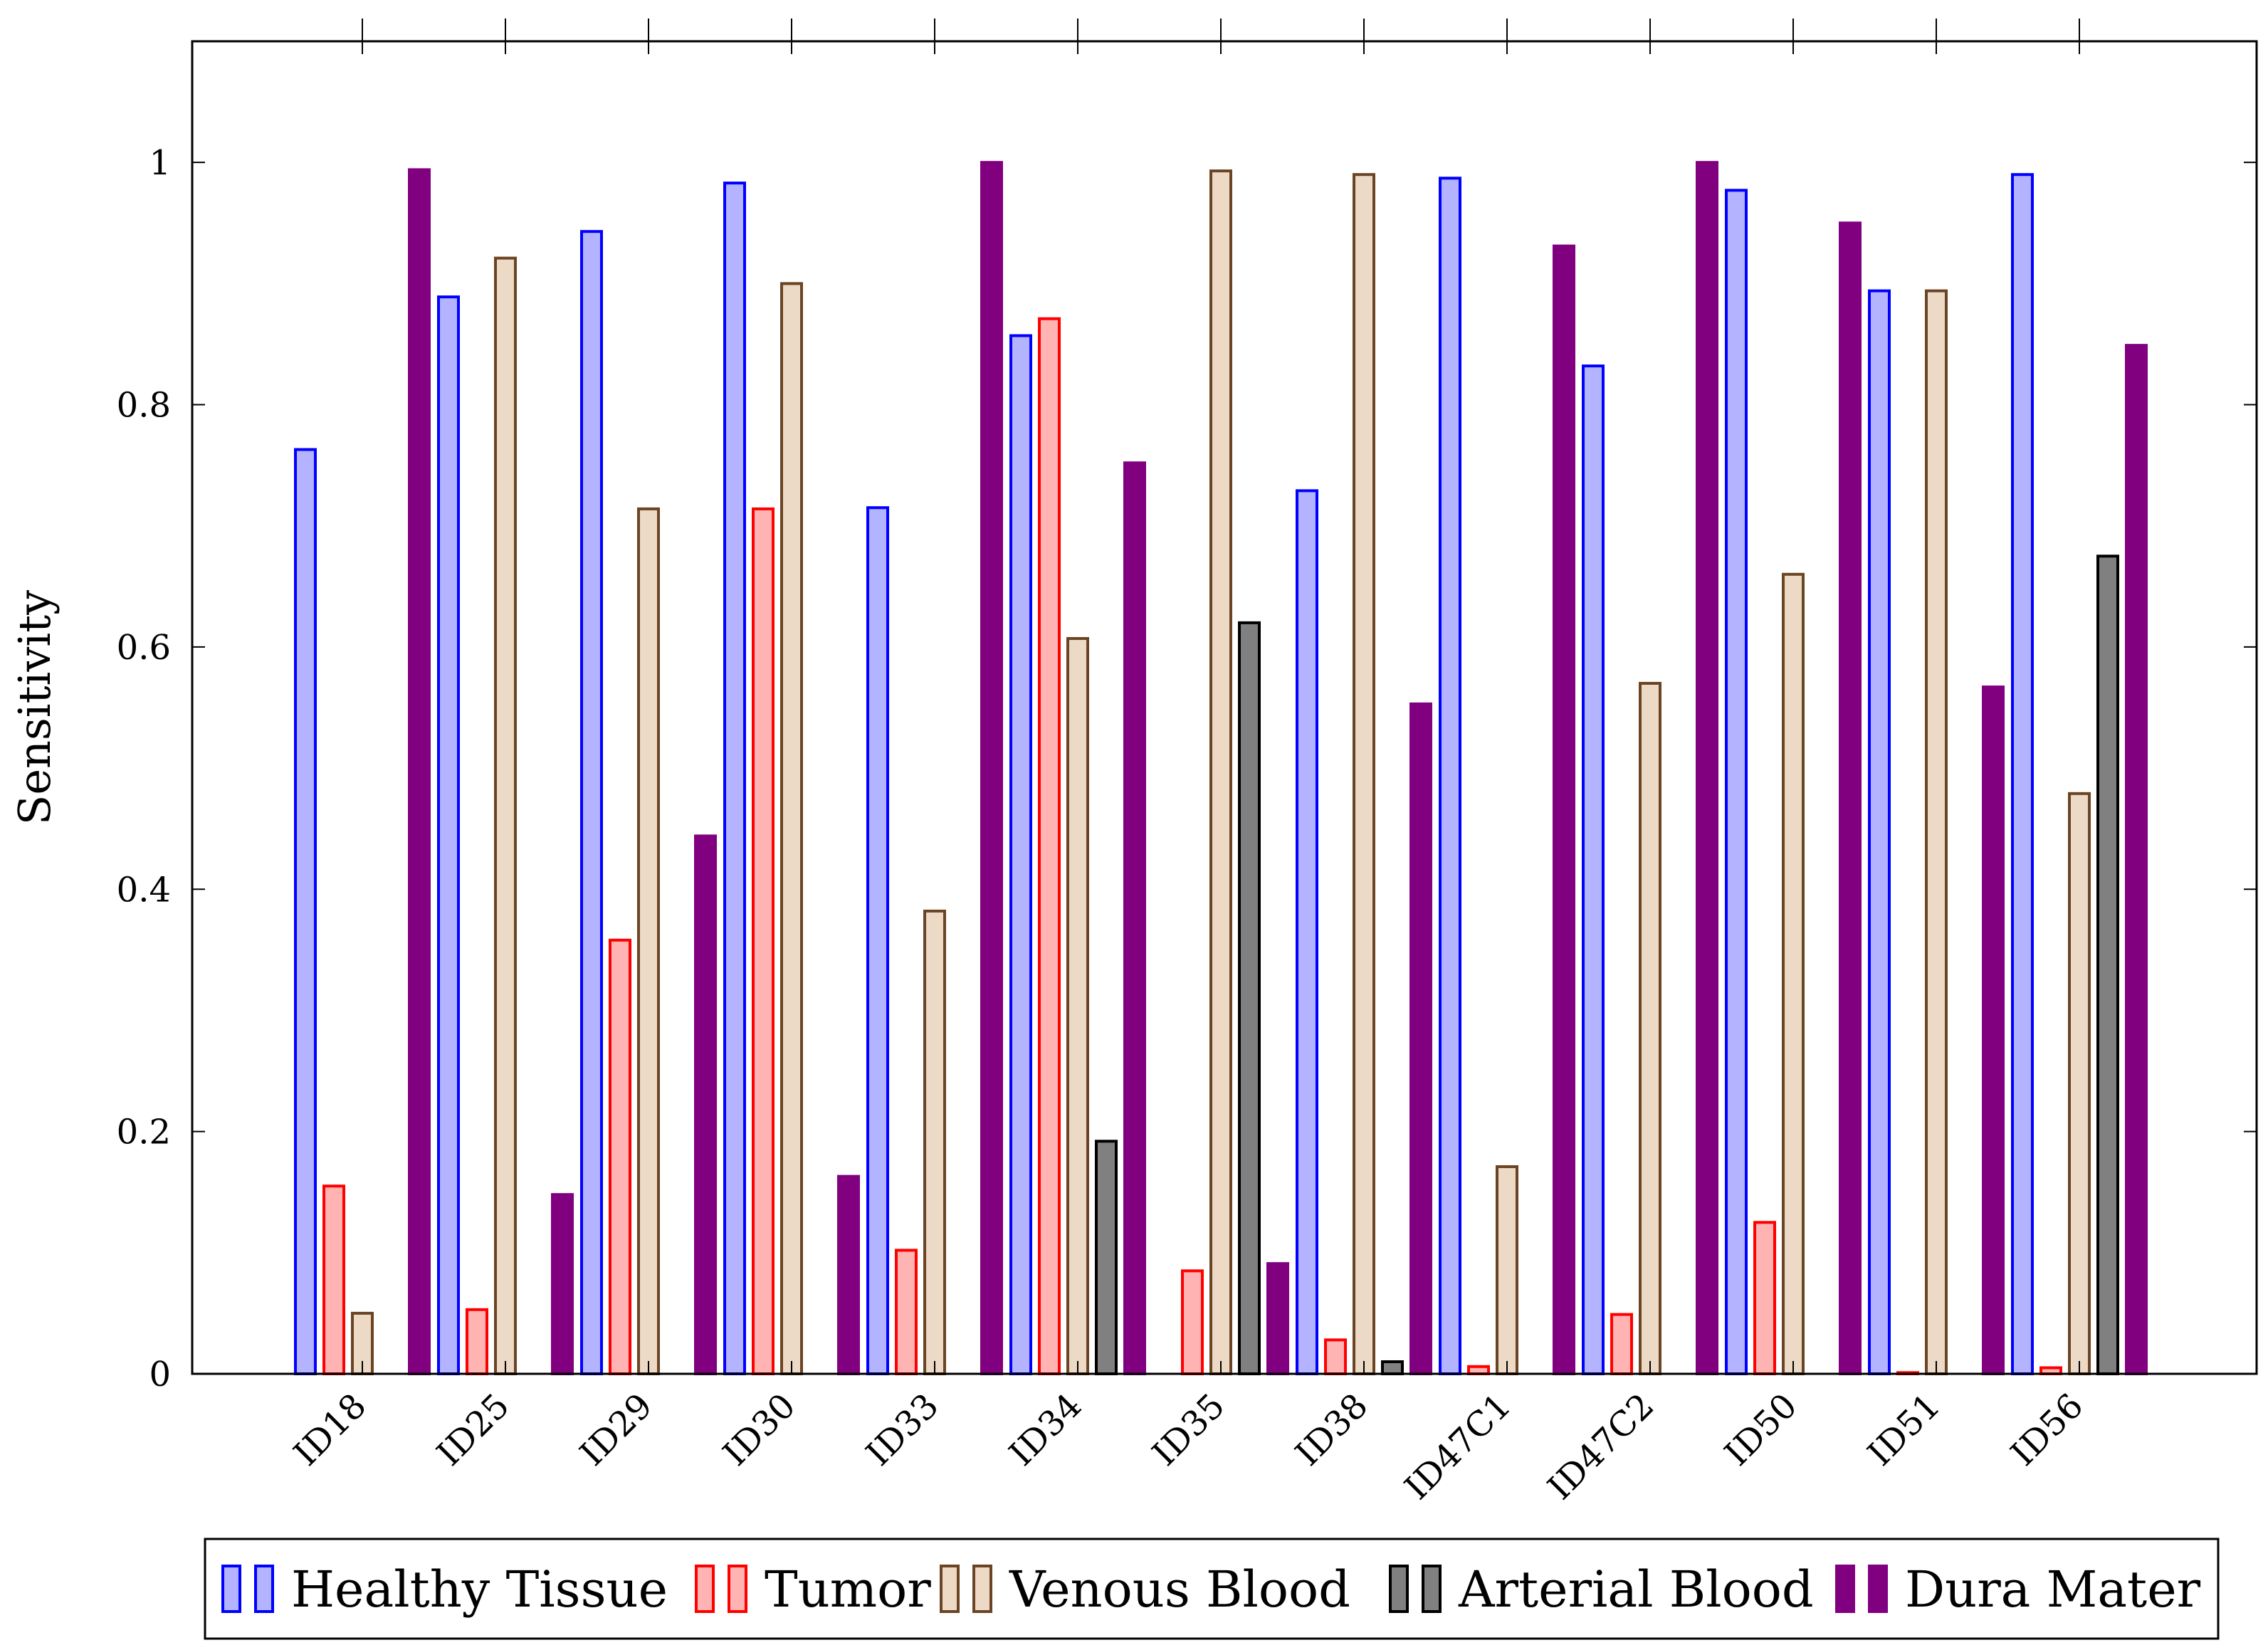 The image size is (2268, 1650). I want to click on bar-tumor-id47c2, so click(1621, 1344).